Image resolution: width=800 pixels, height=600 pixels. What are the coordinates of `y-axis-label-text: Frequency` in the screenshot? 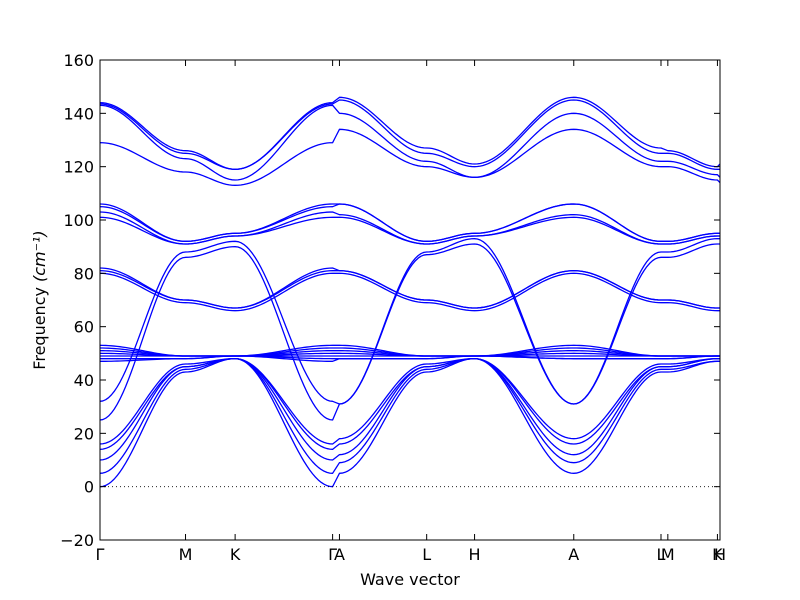 It's located at (39, 328).